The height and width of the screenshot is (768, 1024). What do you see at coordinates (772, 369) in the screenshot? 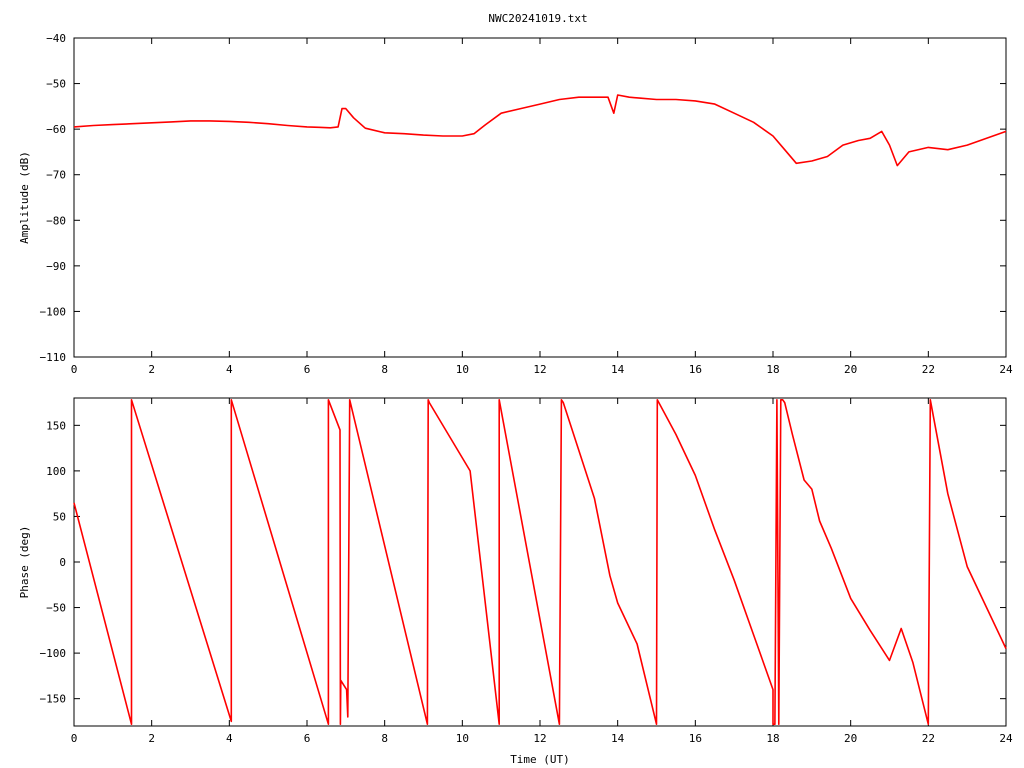
I see `amplitude-x-tick-label: 18` at bounding box center [772, 369].